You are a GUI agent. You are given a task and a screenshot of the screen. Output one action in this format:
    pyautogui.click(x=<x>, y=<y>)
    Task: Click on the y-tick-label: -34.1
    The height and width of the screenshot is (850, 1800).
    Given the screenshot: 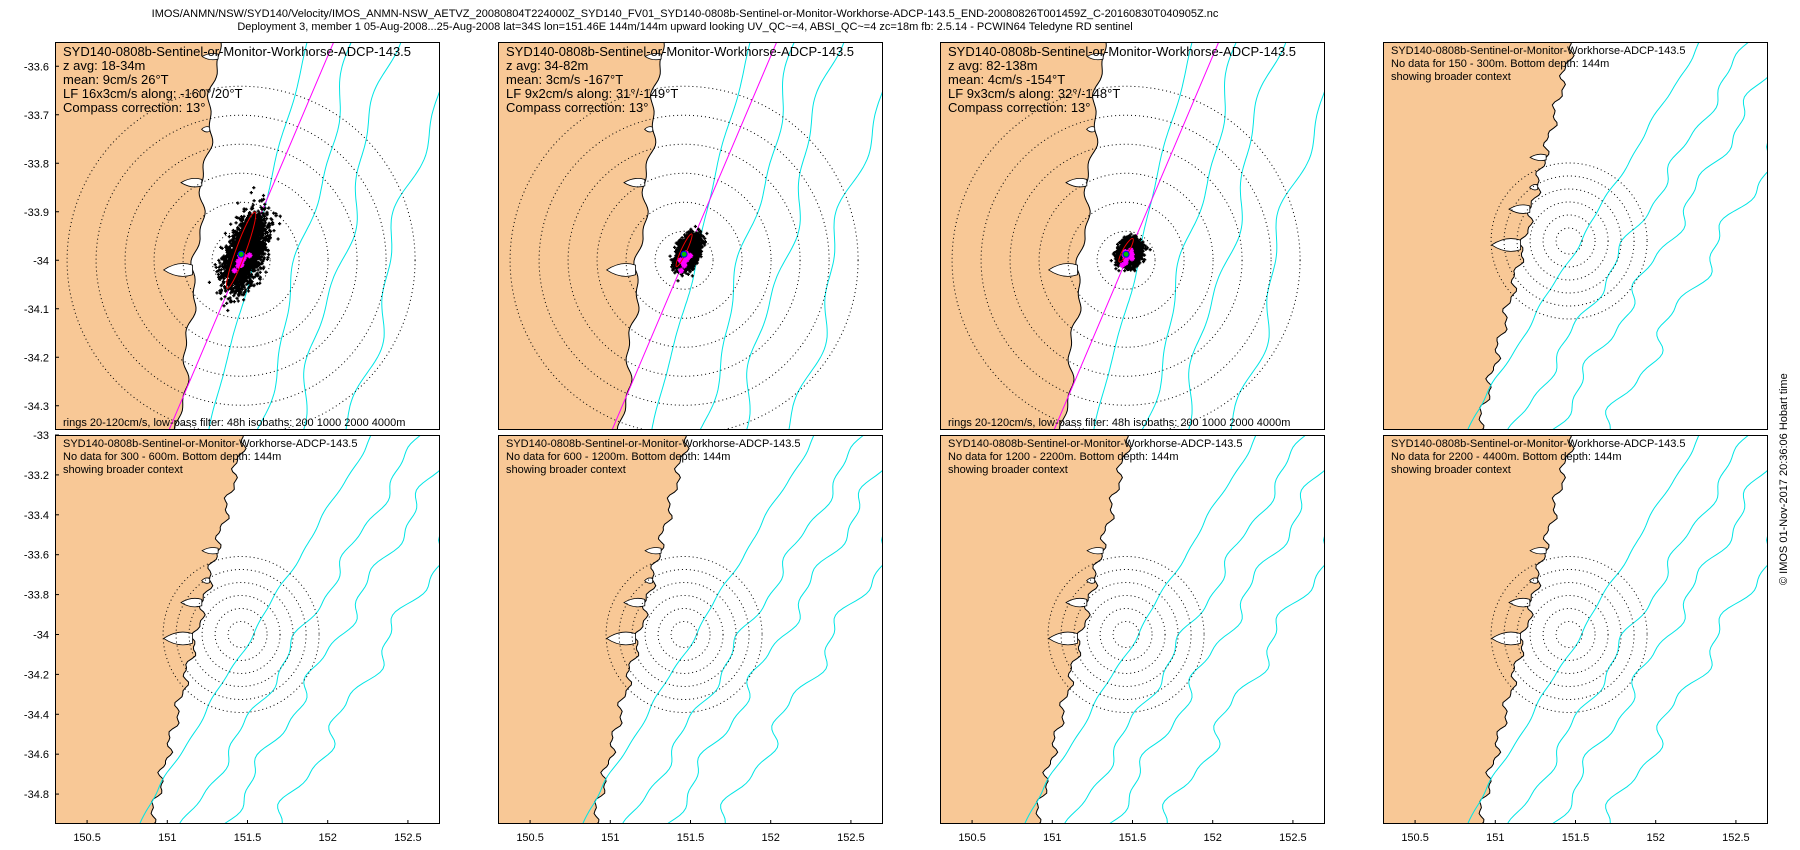 What is the action you would take?
    pyautogui.click(x=36, y=310)
    